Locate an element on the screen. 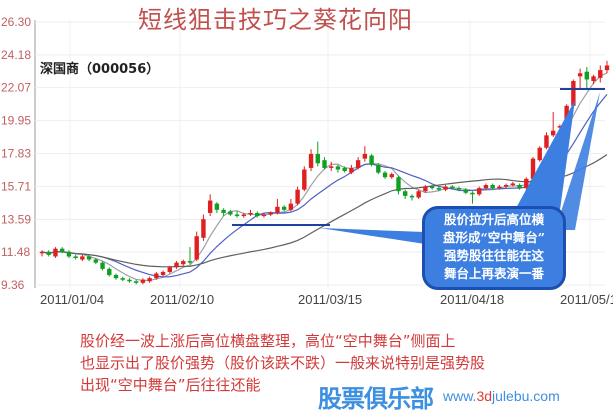 This screenshot has height=414, width=613. callout-line: 舞台上再表演一番 is located at coordinates (493, 273).